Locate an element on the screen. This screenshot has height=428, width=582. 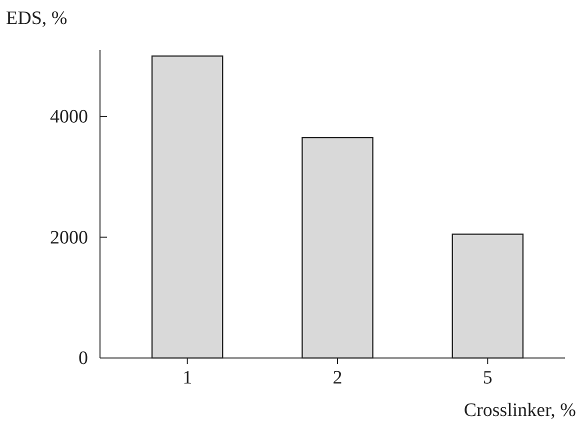
y-tick-label: 0 is located at coordinates (83, 359).